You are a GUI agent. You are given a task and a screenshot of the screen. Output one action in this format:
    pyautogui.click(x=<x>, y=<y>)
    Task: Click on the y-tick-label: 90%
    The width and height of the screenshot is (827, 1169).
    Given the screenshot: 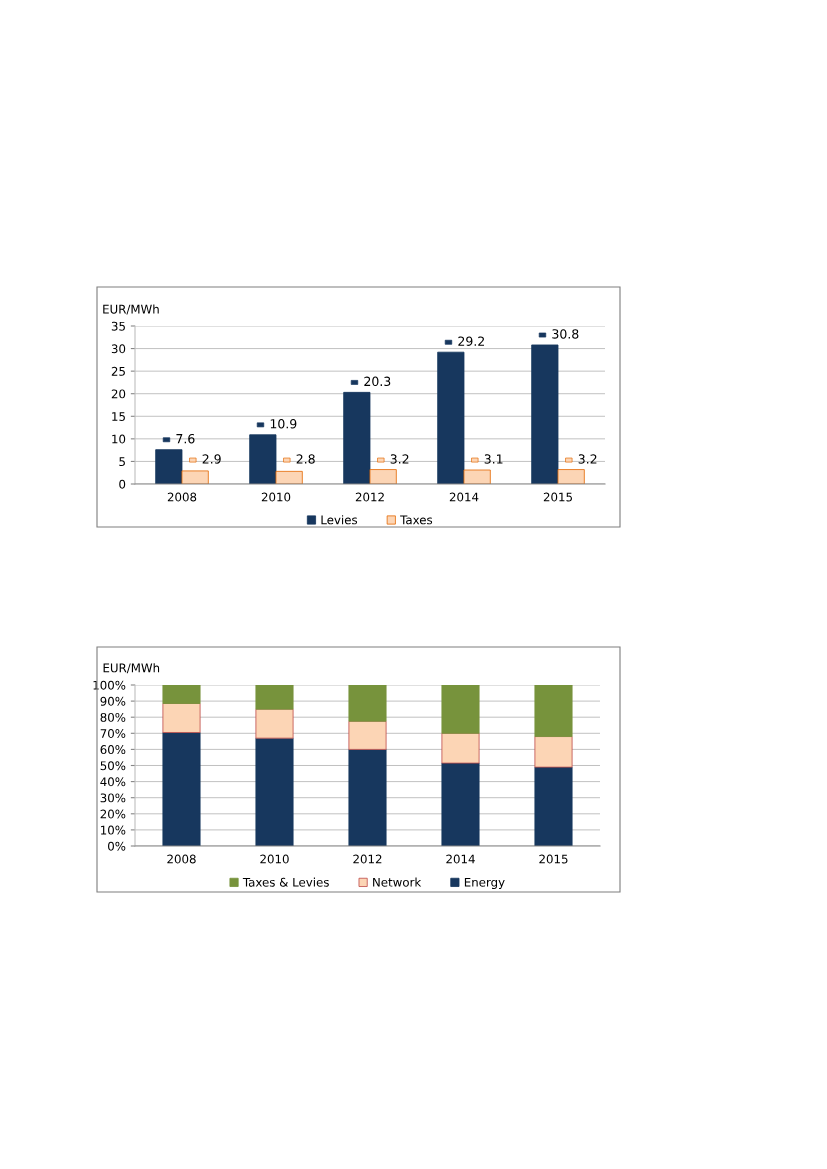 What is the action you would take?
    pyautogui.click(x=113, y=701)
    